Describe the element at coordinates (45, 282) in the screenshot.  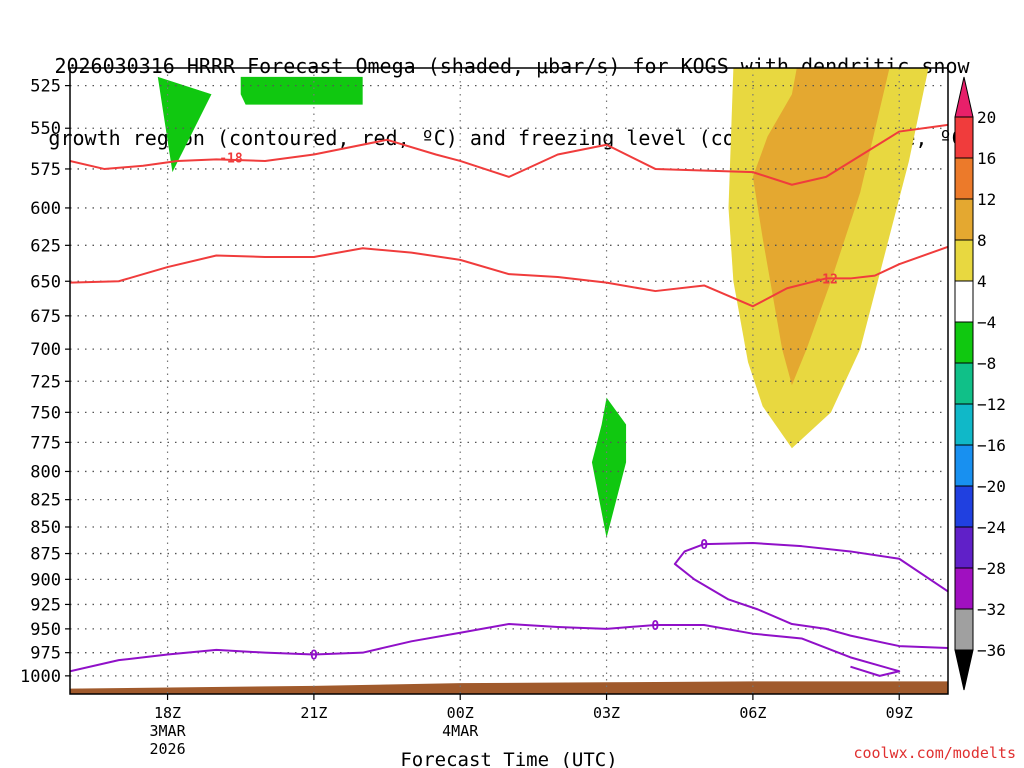
I see `y-tick-label: 650` at that location.